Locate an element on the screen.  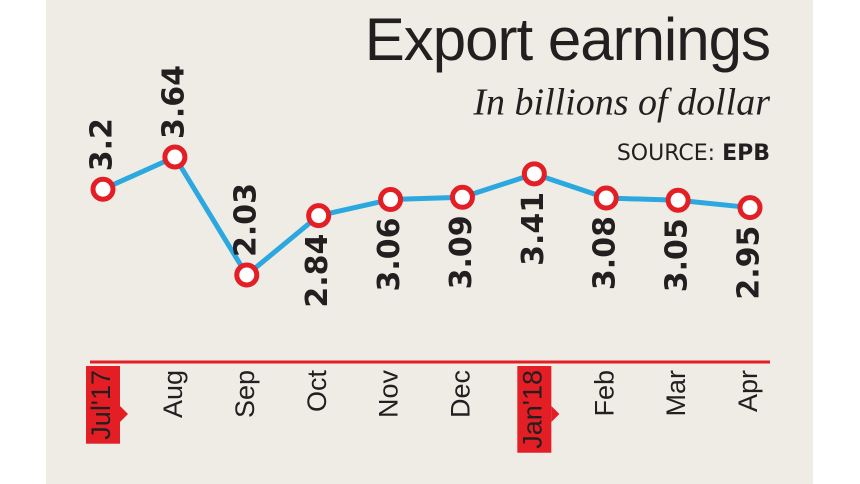
source-name: EPB is located at coordinates (746, 153).